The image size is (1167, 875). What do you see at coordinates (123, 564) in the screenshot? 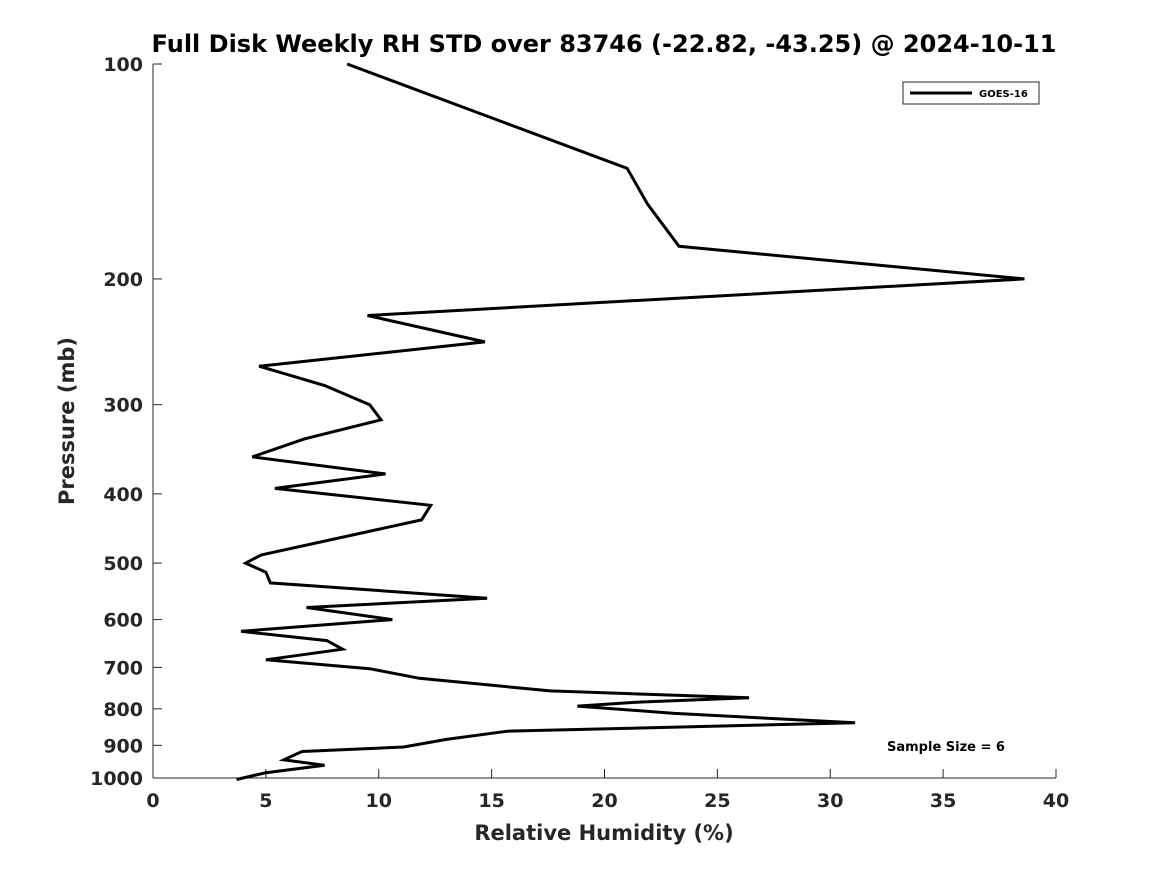
I see `y-tick-label-500: 500` at bounding box center [123, 564].